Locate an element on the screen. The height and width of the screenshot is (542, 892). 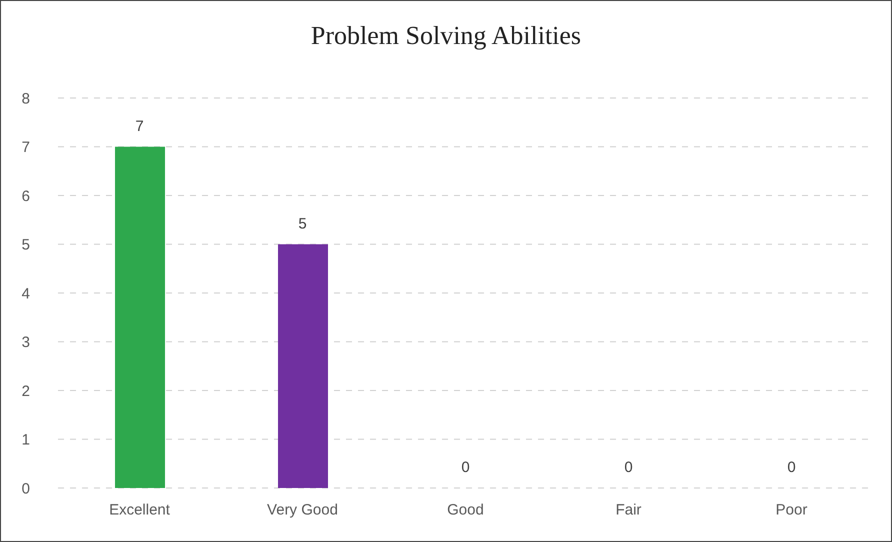
y-tick-label: 3 is located at coordinates (26, 343).